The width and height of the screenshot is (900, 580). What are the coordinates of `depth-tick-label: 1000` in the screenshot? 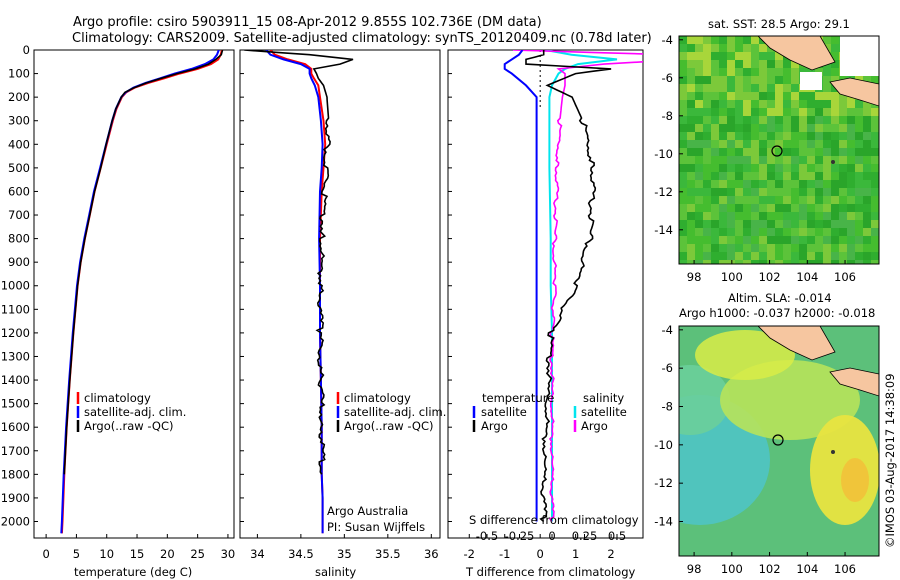 It's located at (15, 286).